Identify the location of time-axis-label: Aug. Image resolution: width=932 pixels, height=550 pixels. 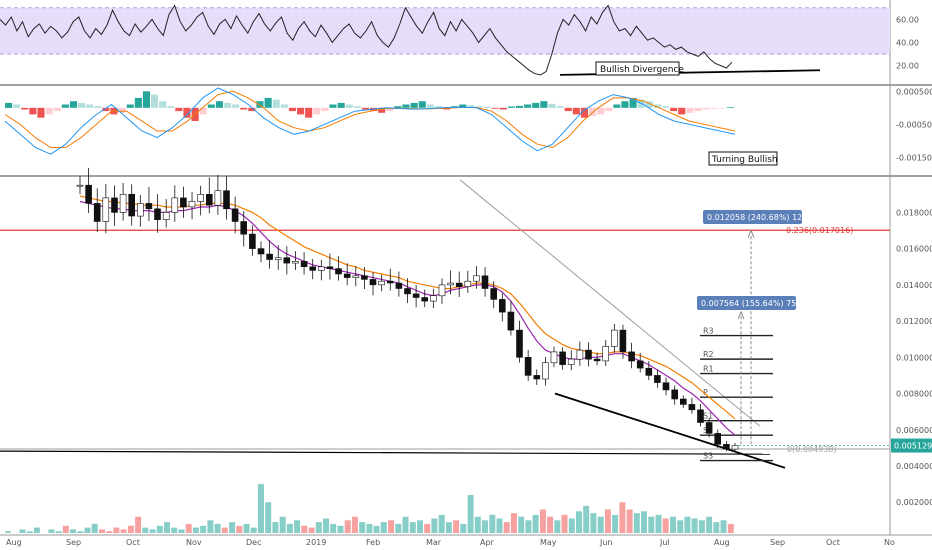
(14, 542).